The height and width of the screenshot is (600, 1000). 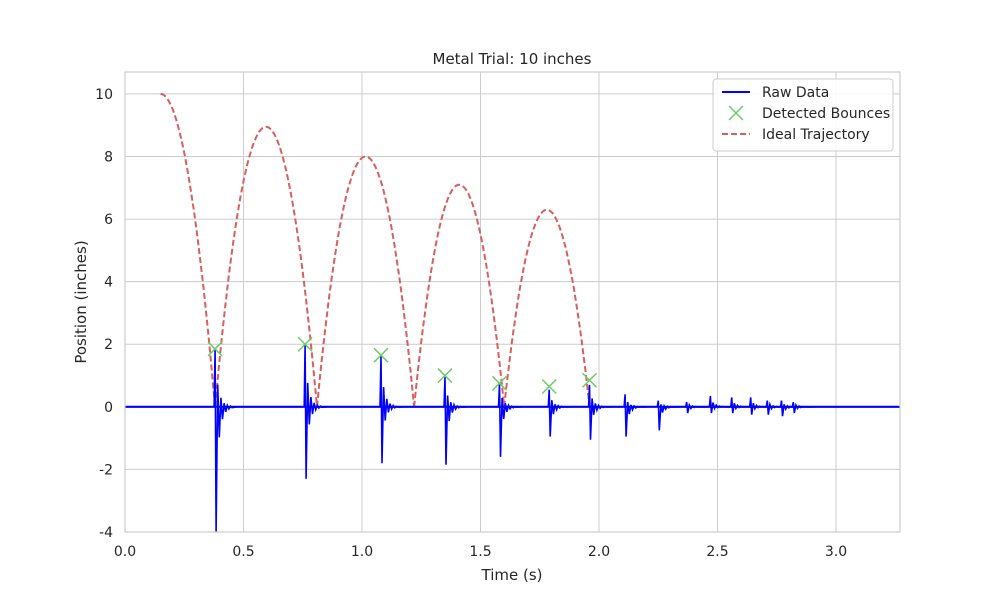 I want to click on legend-ideal-trajectory-label: Ideal Trajectory, so click(x=816, y=135).